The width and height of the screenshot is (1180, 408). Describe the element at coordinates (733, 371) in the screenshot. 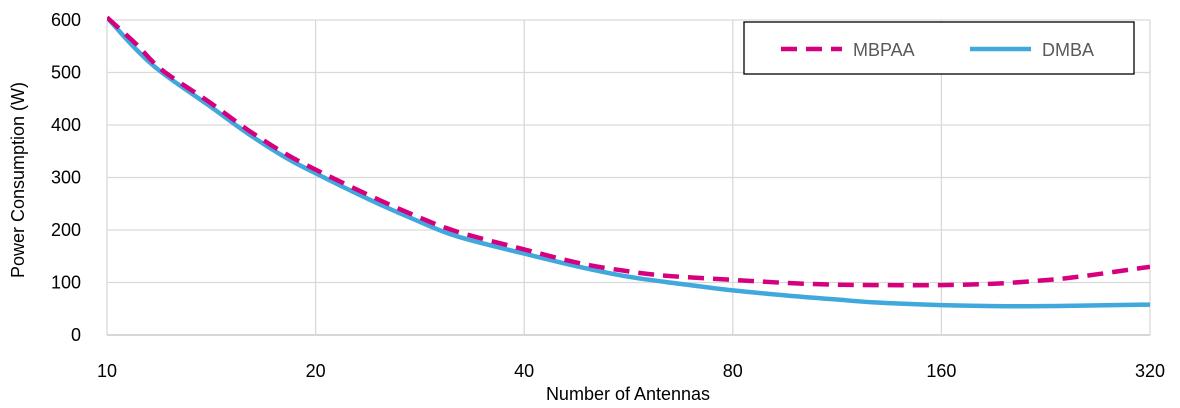

I see `x-tick-label: 80` at that location.